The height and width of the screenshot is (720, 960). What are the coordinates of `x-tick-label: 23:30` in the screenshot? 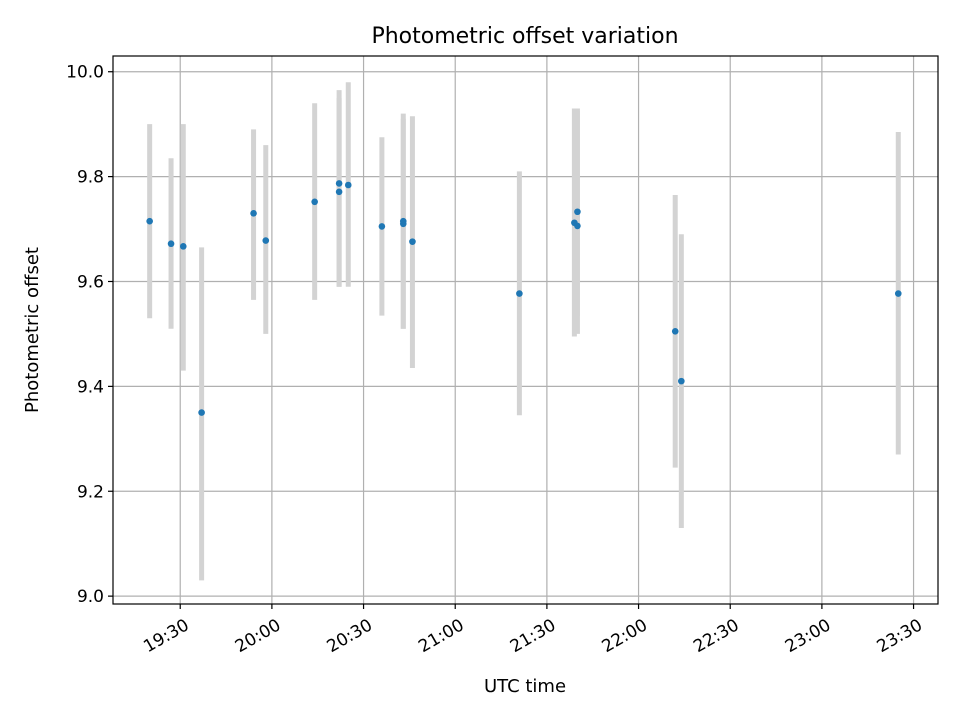 It's located at (900, 636).